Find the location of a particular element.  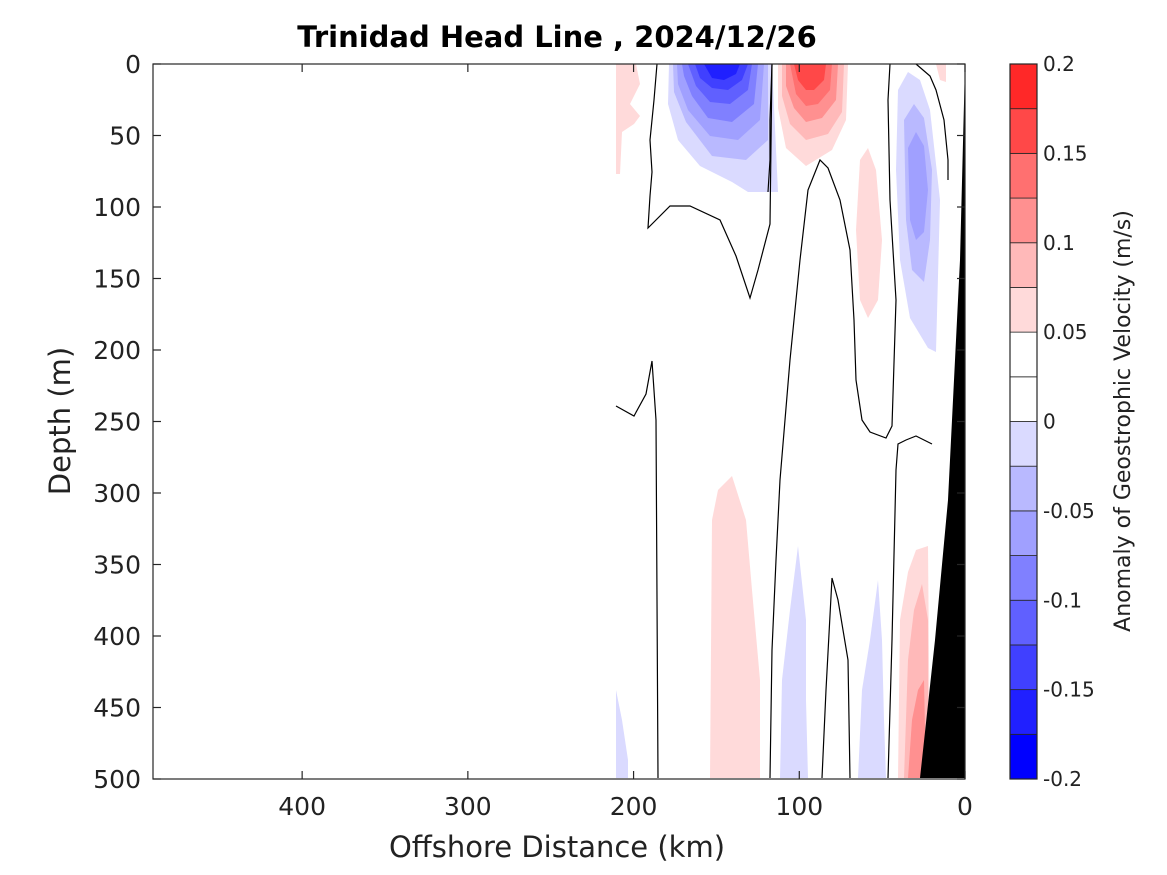

x-axis-label: Offshore Distance (km) is located at coordinates (557, 847).